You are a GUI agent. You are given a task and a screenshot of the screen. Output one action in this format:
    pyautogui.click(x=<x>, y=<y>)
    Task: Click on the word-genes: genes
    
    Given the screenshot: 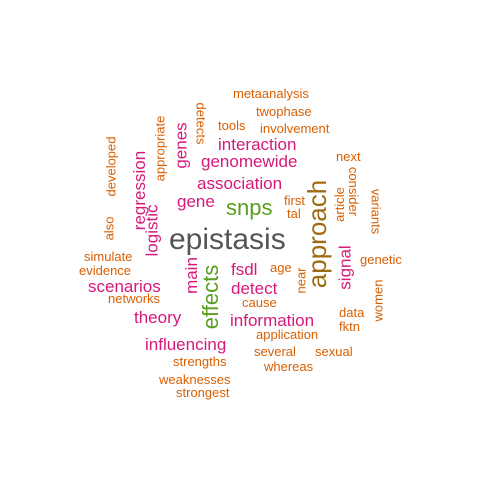 What is the action you would take?
    pyautogui.click(x=181, y=145)
    